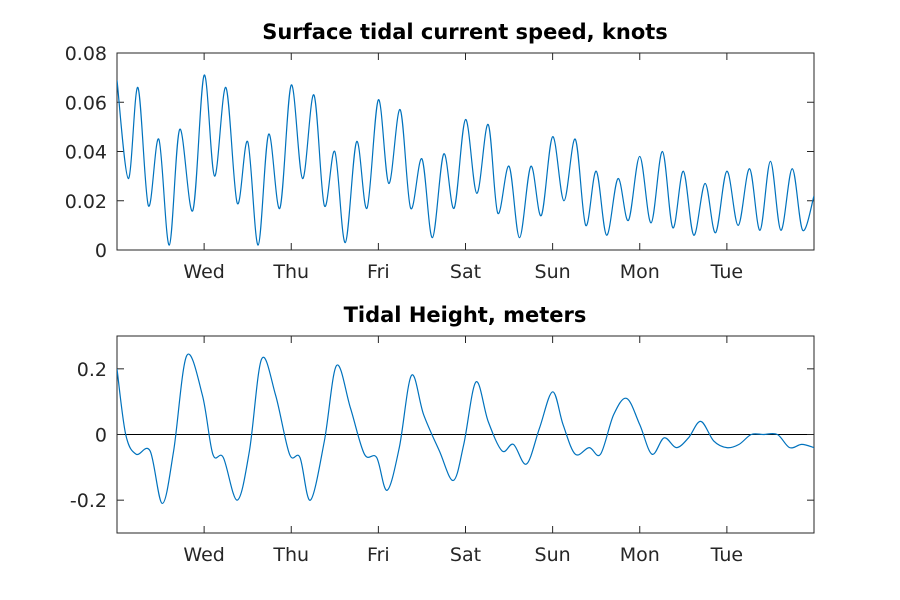 This screenshot has width=900, height=600. Describe the element at coordinates (290, 272) in the screenshot. I see `current-speed-xtick-label: Thu` at that location.